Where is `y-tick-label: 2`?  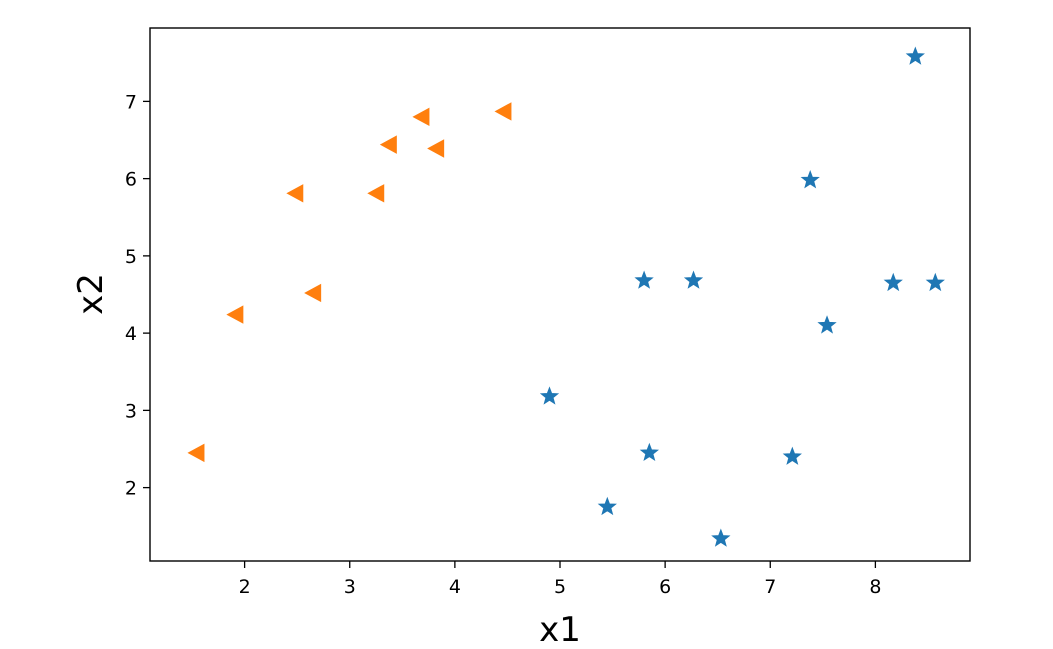
y-tick-label: 2 is located at coordinates (131, 489).